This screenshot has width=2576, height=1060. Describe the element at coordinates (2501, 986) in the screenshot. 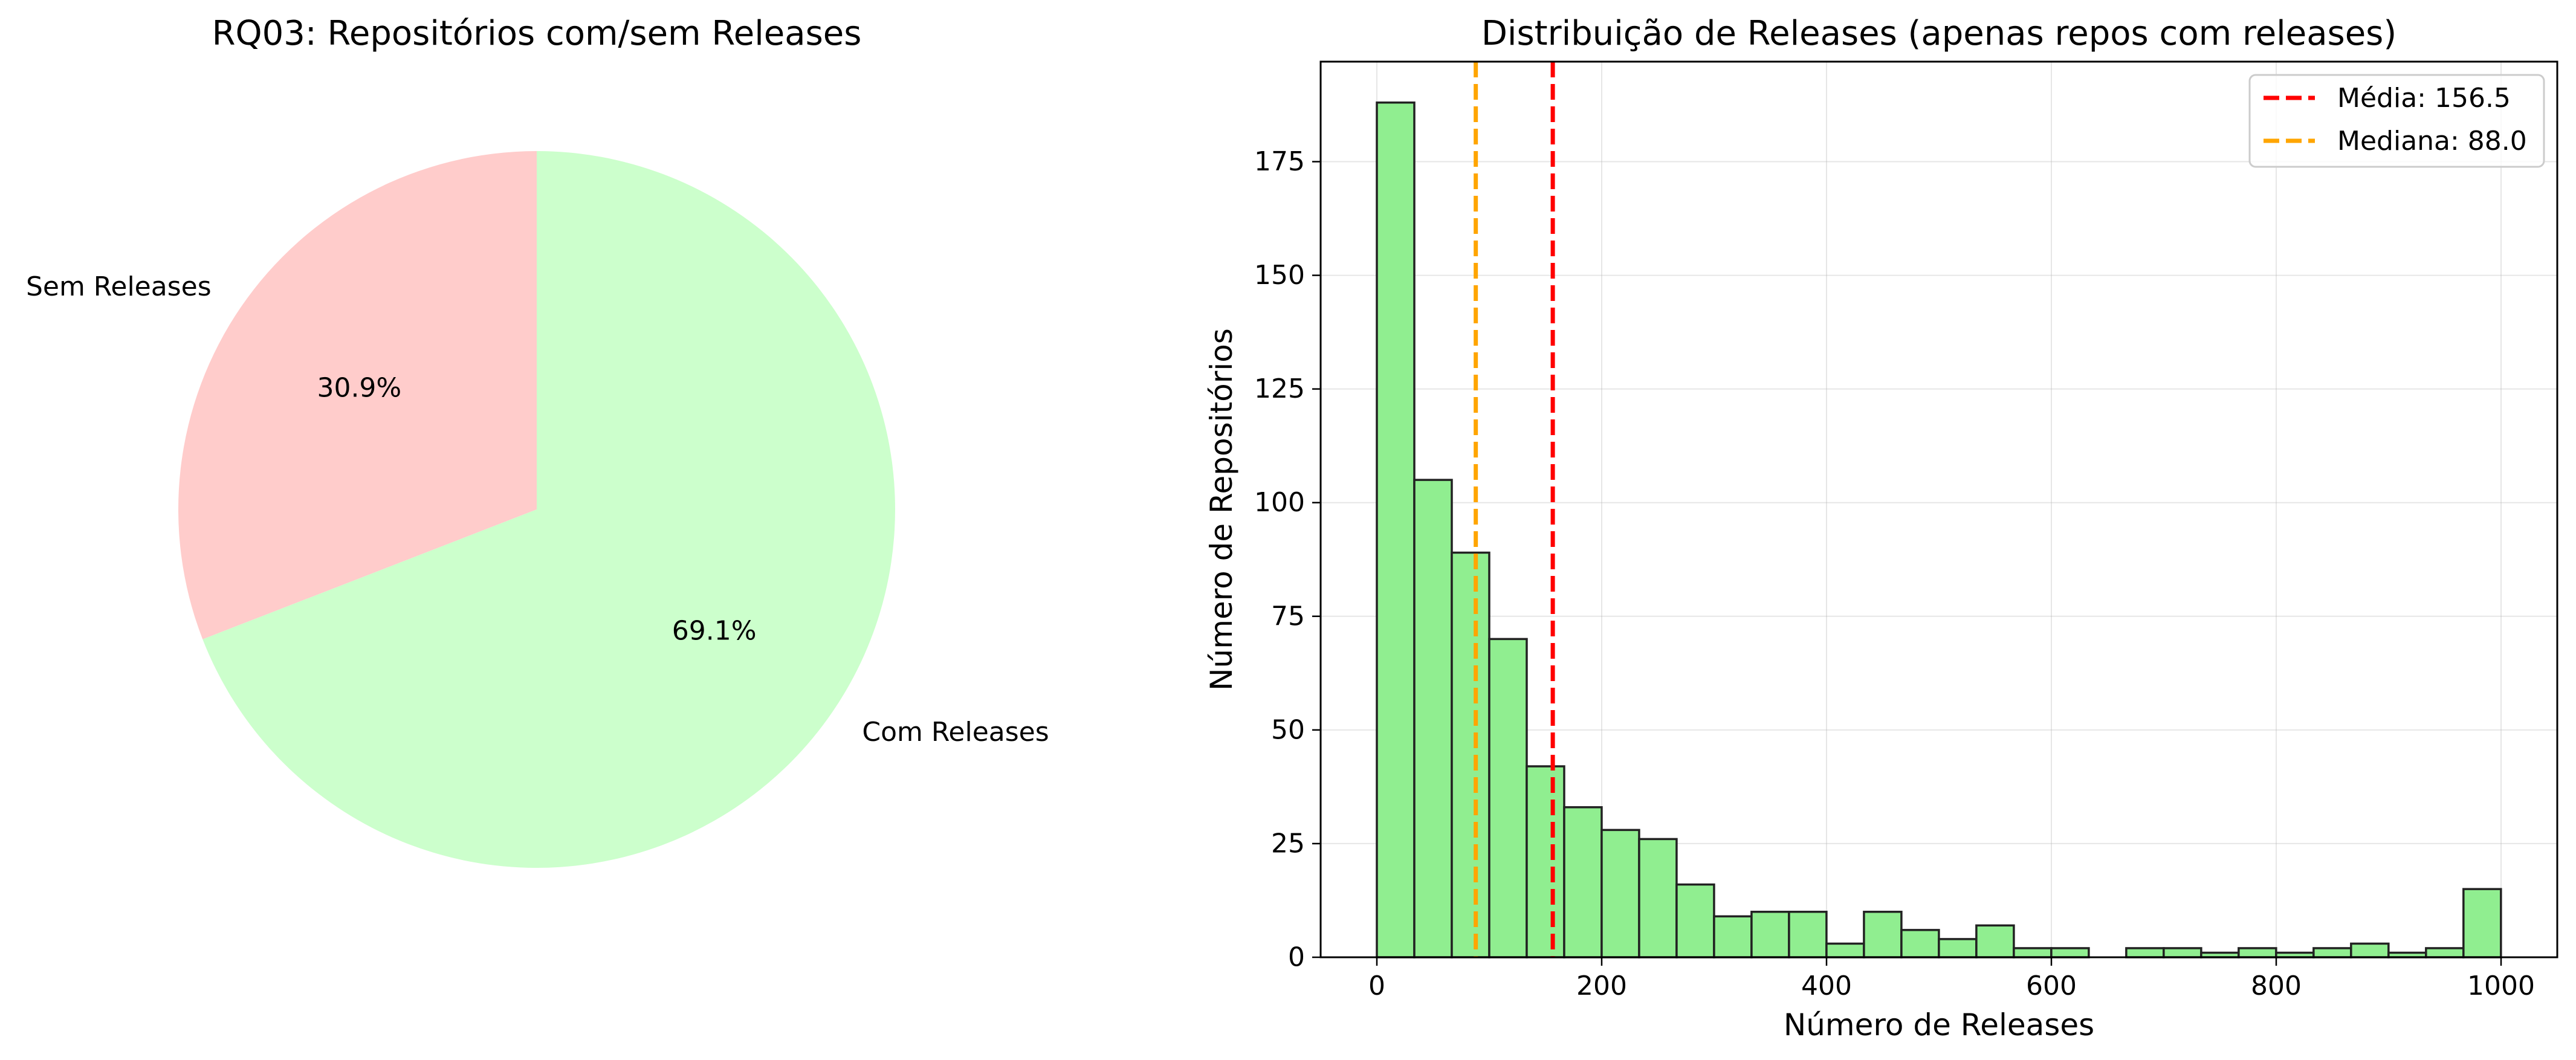

I see `x-tick-label: 1000` at that location.